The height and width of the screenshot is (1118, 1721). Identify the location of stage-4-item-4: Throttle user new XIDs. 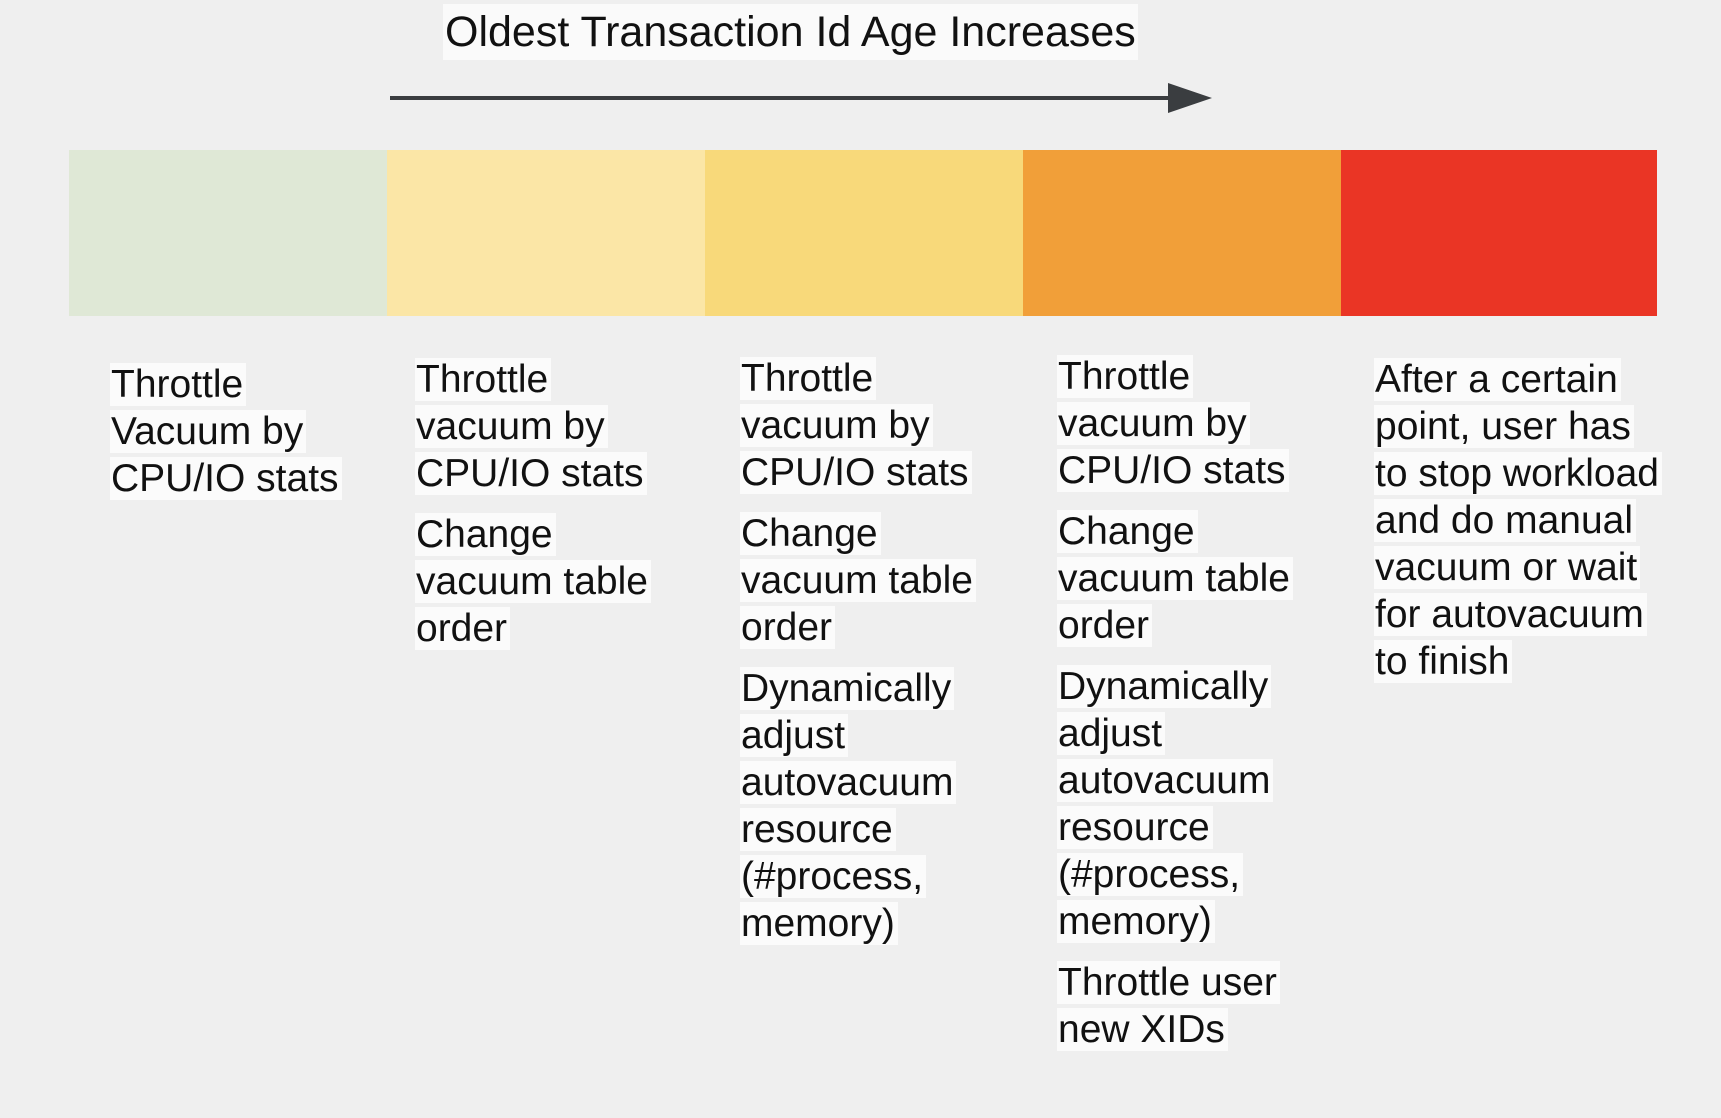
(1184, 1006).